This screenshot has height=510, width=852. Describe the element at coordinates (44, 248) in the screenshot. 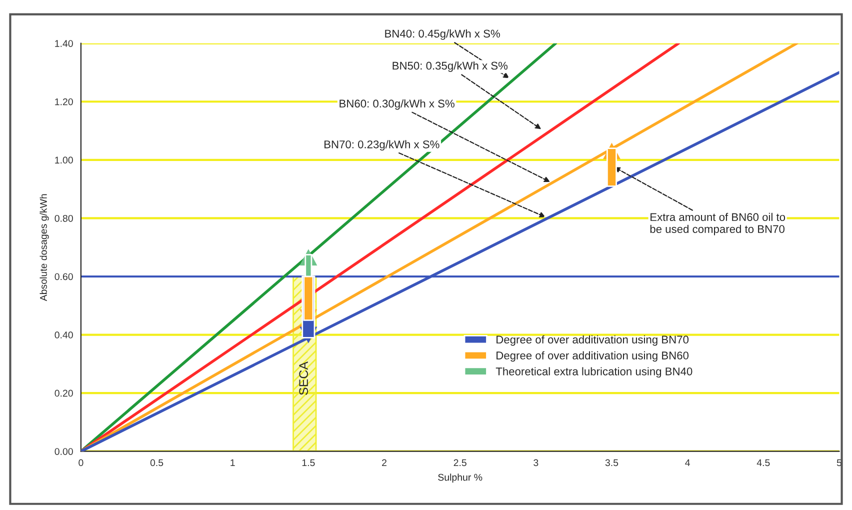

I see `y-axis-title: Absolute dosages g/kWh` at that location.